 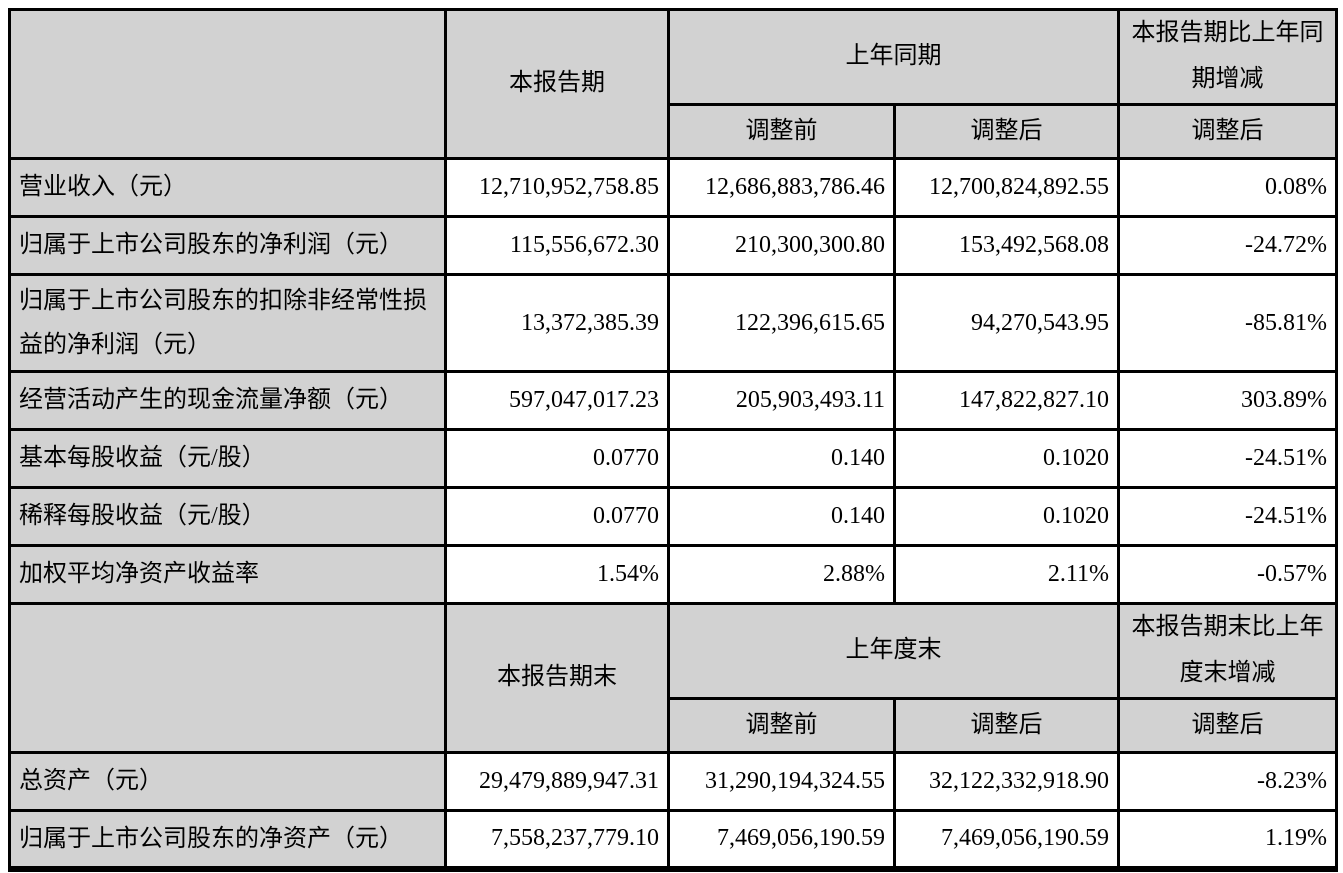 What do you see at coordinates (1006, 574) in the screenshot?
I see `value-prior-after-adjustment: 2.11%` at bounding box center [1006, 574].